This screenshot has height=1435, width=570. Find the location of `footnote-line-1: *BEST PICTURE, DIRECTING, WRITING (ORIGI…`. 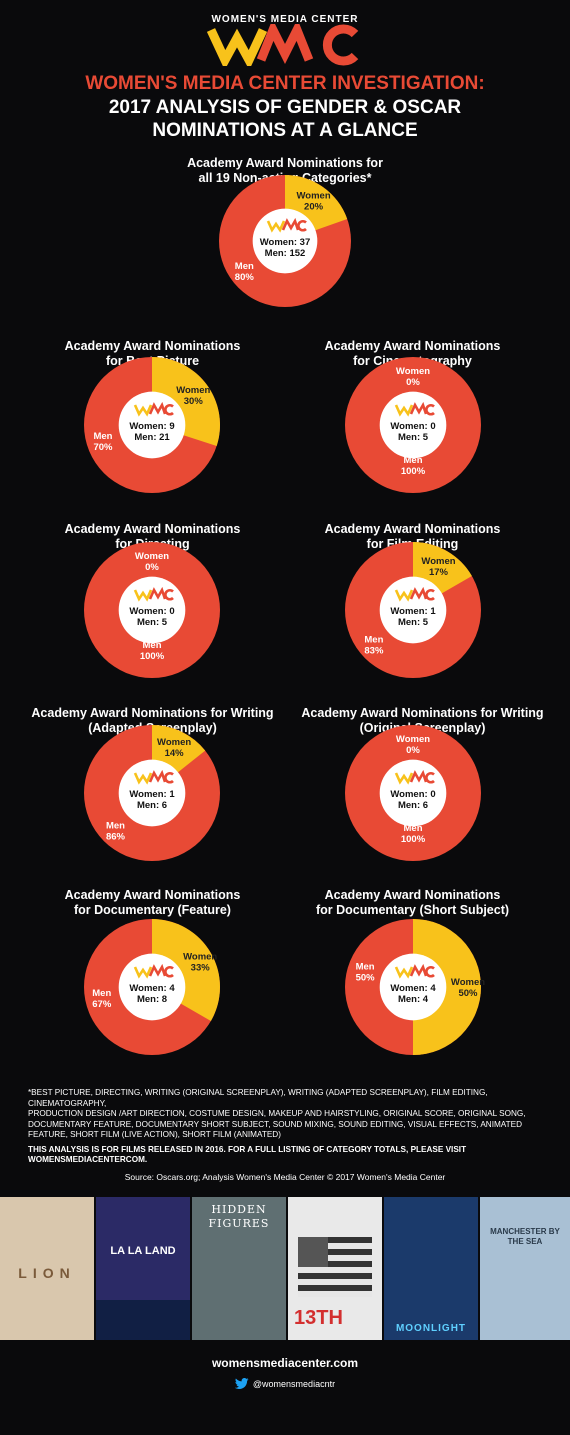

footnote-line-1: *BEST PICTURE, DIRECTING, WRITING (ORIGI… is located at coordinates (258, 1098).